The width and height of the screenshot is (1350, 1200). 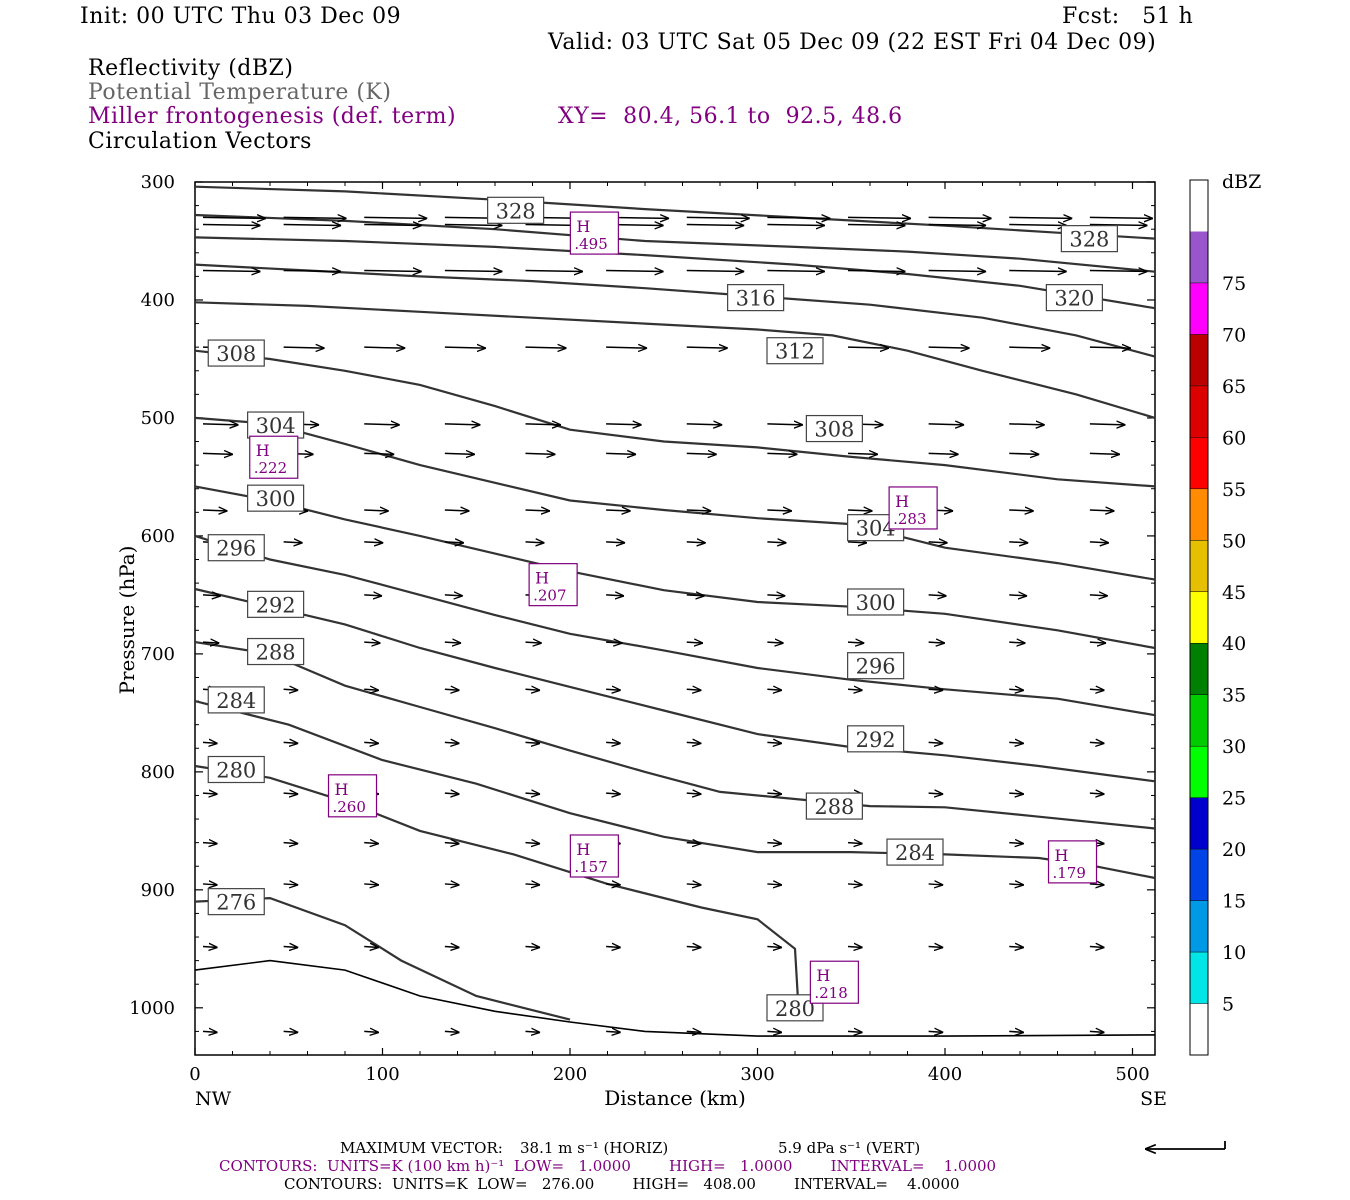 What do you see at coordinates (213, 1099) in the screenshot?
I see `x-end-label-left: NW` at bounding box center [213, 1099].